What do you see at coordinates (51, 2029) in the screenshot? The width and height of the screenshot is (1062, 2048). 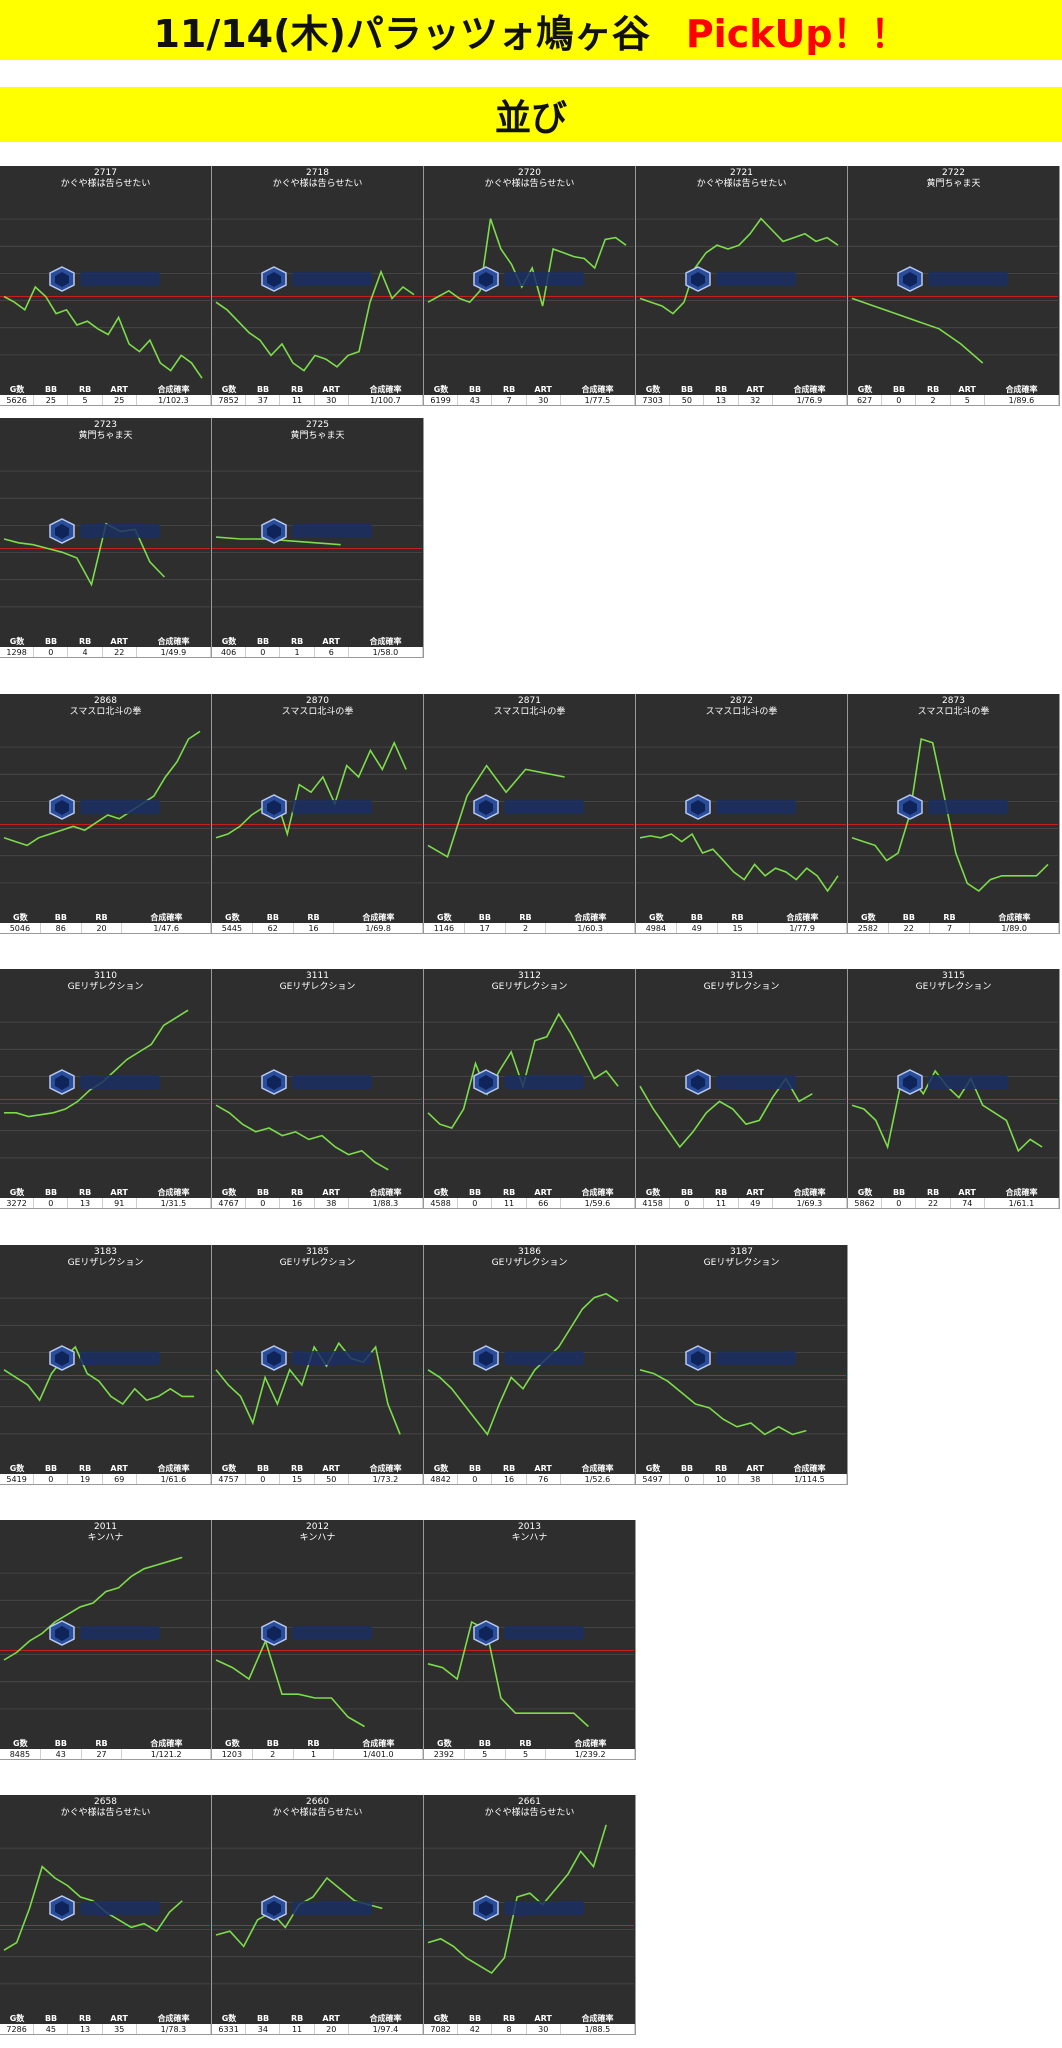 I see `stats-value-cell: 45` at bounding box center [51, 2029].